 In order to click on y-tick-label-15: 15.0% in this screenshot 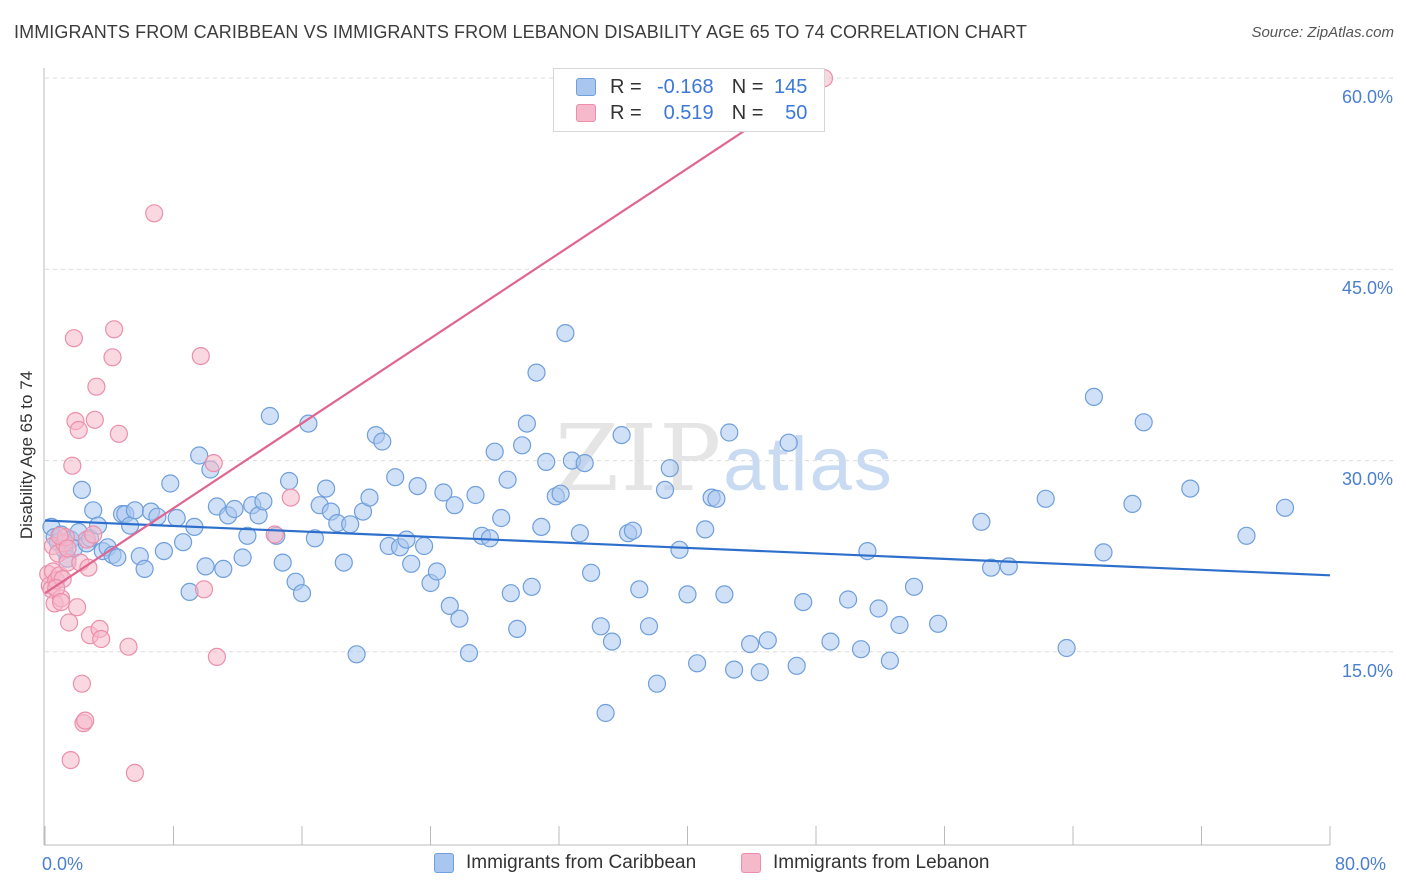, I will do `click(1367, 671)`.